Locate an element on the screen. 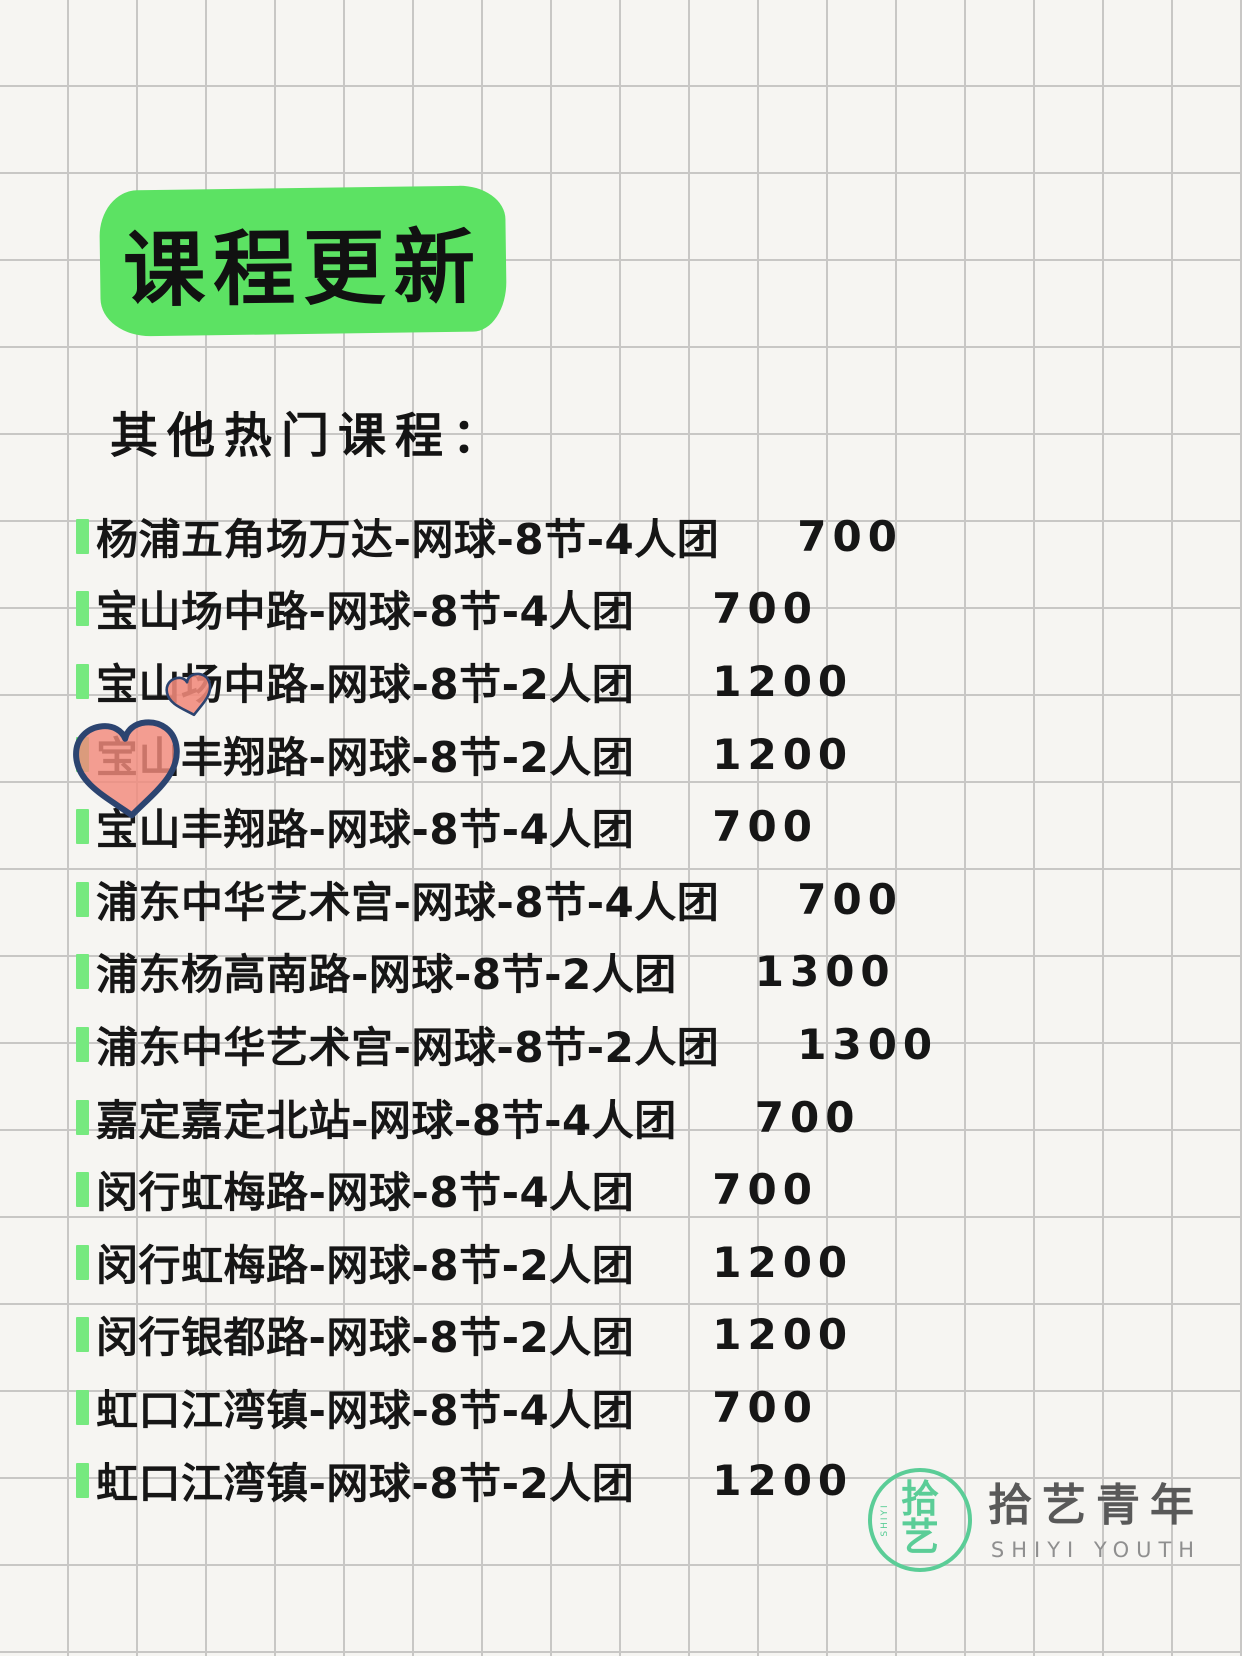  brand-logo-seal-icon: SHIYI 拾 艺 is located at coordinates (920, 1520).